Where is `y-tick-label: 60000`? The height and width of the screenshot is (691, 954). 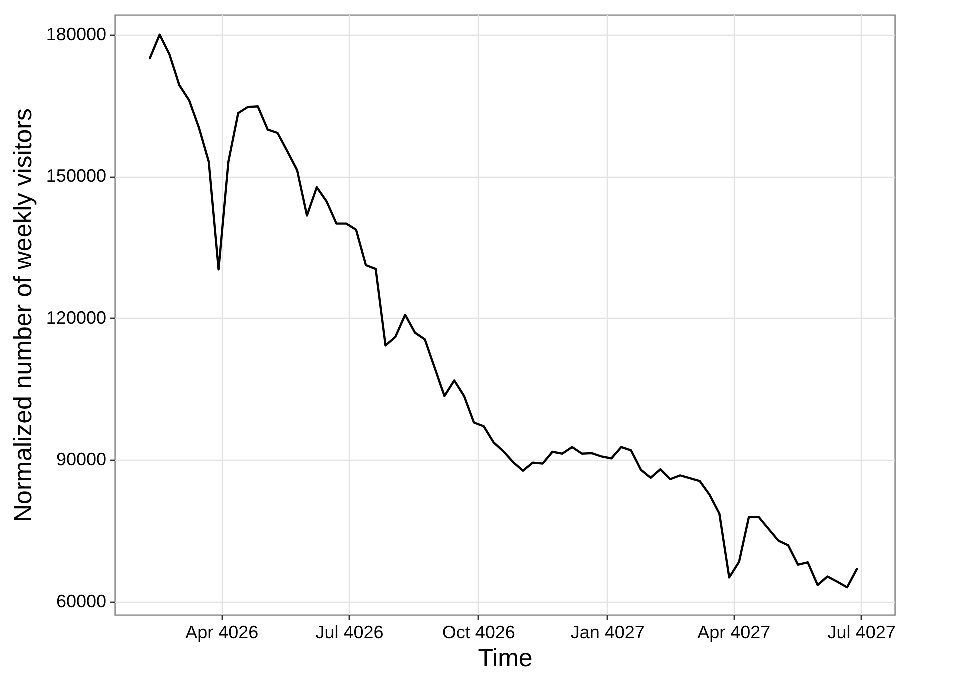
y-tick-label: 60000 is located at coordinates (81, 601).